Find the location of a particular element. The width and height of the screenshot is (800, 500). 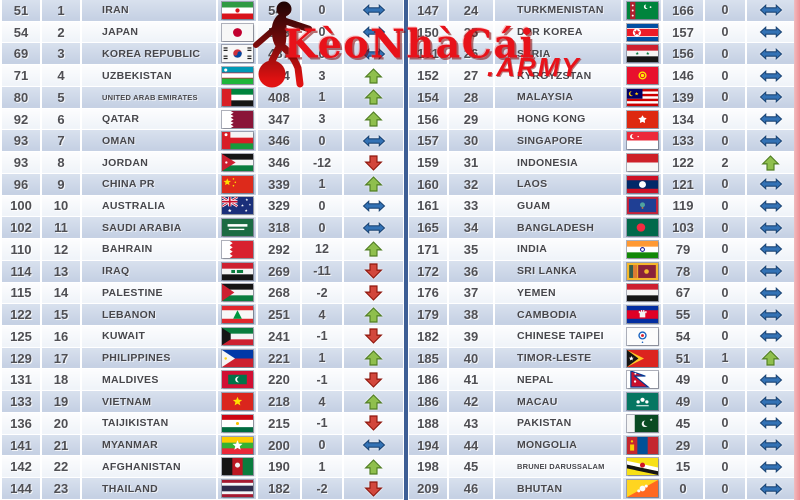

country-name-cell: BANGLADESH is located at coordinates (559, 228).